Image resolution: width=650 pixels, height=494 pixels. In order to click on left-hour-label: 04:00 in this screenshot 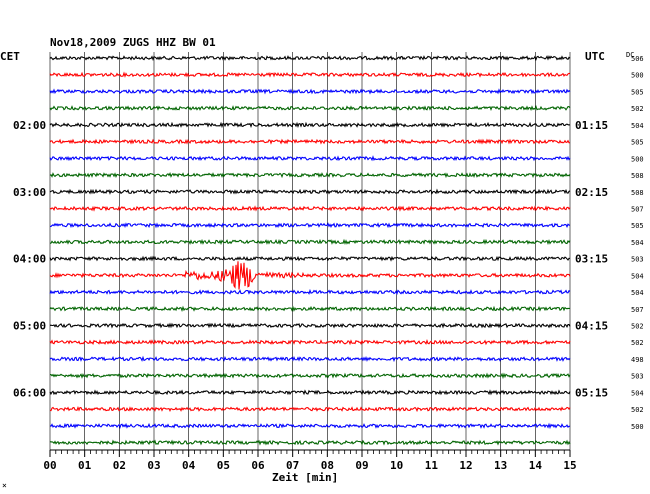, I will do `click(29, 259)`.